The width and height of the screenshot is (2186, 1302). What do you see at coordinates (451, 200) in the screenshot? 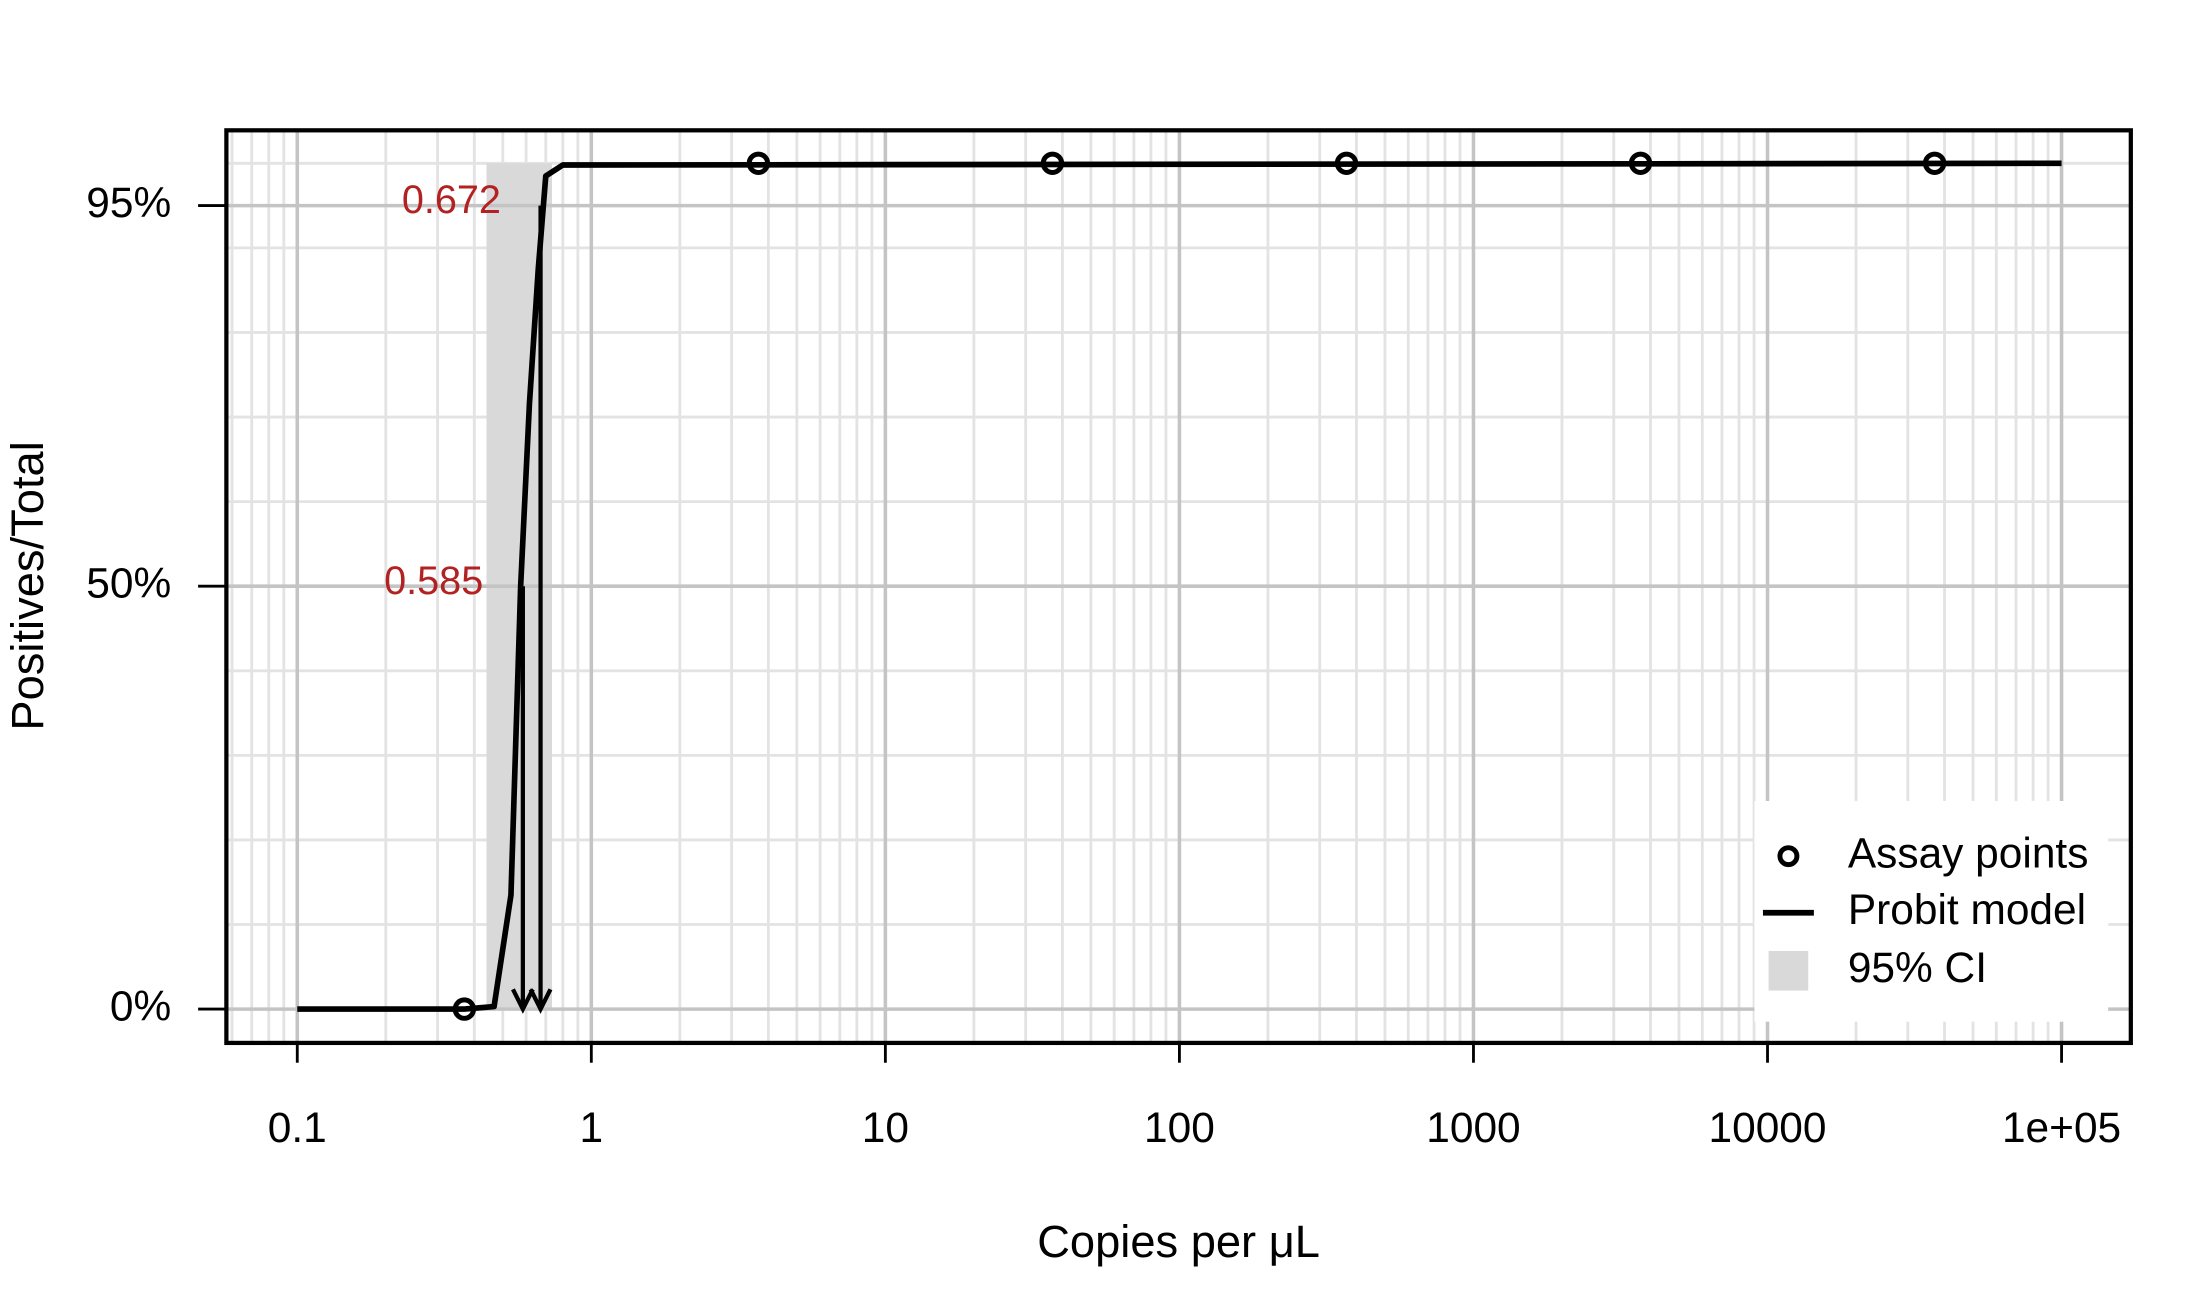
I see `annotation-label: 0.672` at bounding box center [451, 200].